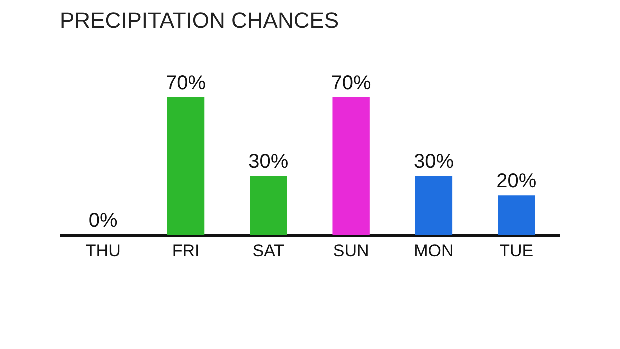 The width and height of the screenshot is (620, 349). What do you see at coordinates (517, 251) in the screenshot?
I see `x-tick-label: TUE` at bounding box center [517, 251].